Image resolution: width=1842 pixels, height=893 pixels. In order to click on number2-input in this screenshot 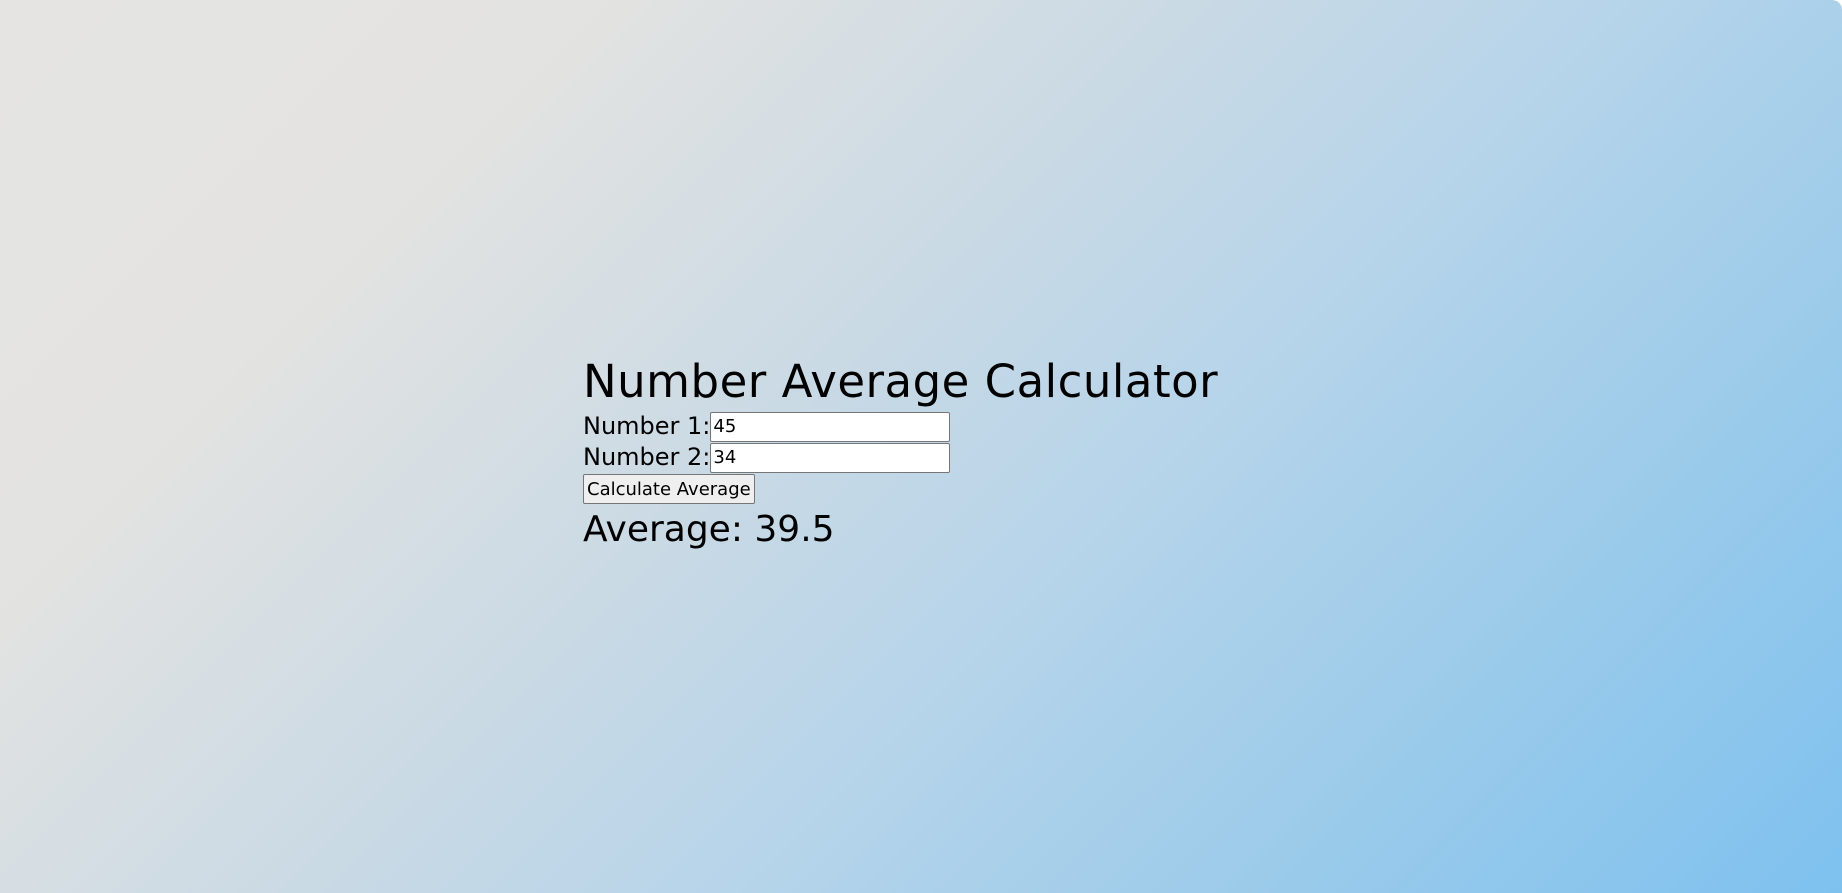, I will do `click(830, 457)`.